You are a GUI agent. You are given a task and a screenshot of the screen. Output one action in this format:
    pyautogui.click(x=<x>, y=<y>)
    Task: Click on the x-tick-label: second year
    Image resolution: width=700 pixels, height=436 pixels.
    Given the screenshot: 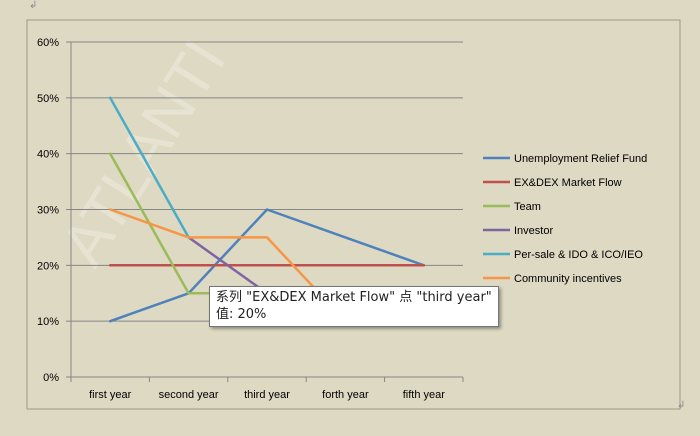 What is the action you would take?
    pyautogui.click(x=189, y=395)
    